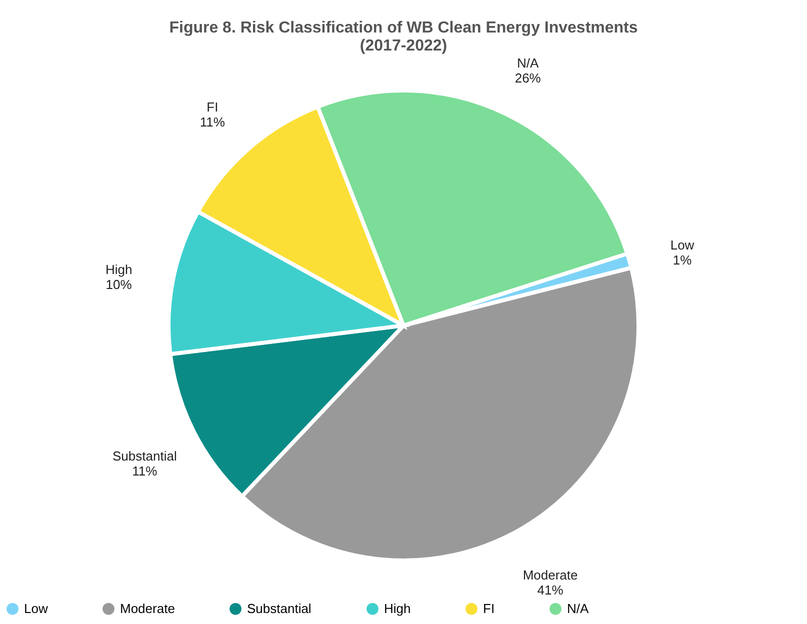  Describe the element at coordinates (489, 608) in the screenshot. I see `legend-label: FI` at that location.